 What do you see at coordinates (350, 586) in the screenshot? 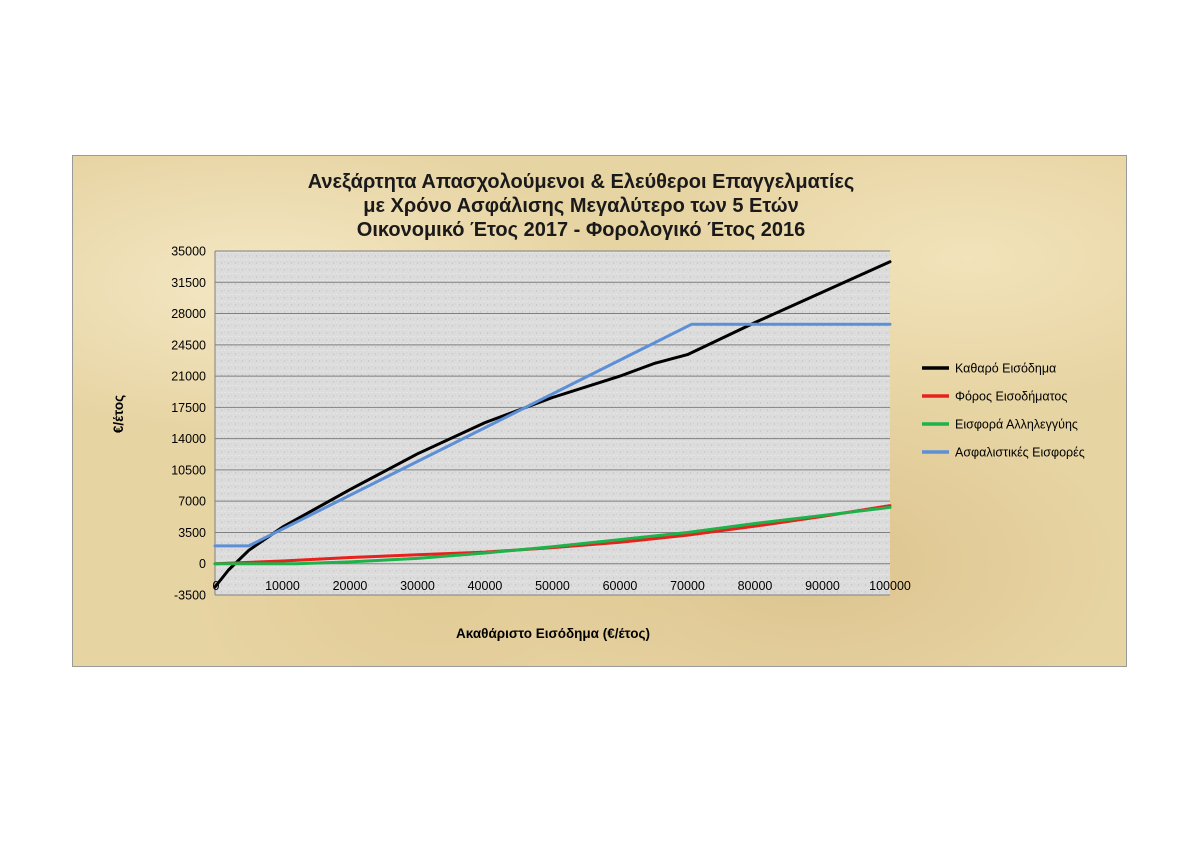
I see `x-tick-label: 20000` at bounding box center [350, 586].